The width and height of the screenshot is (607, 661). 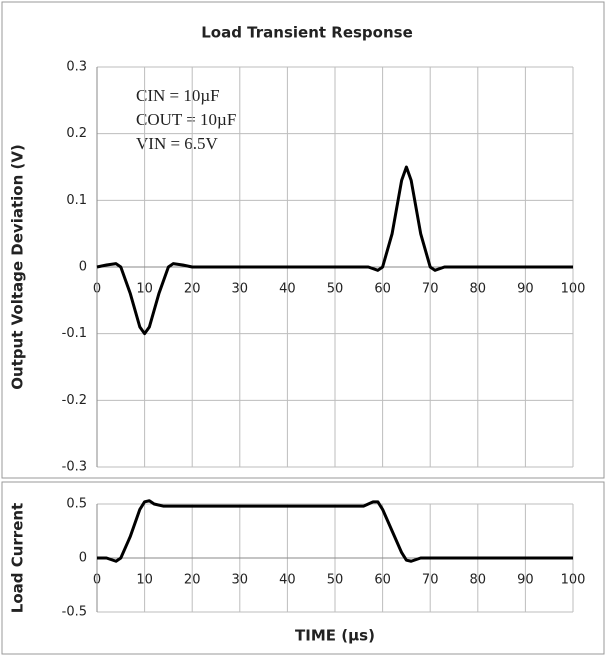 What do you see at coordinates (186, 119) in the screenshot?
I see `annotation: COUT = 10µF` at bounding box center [186, 119].